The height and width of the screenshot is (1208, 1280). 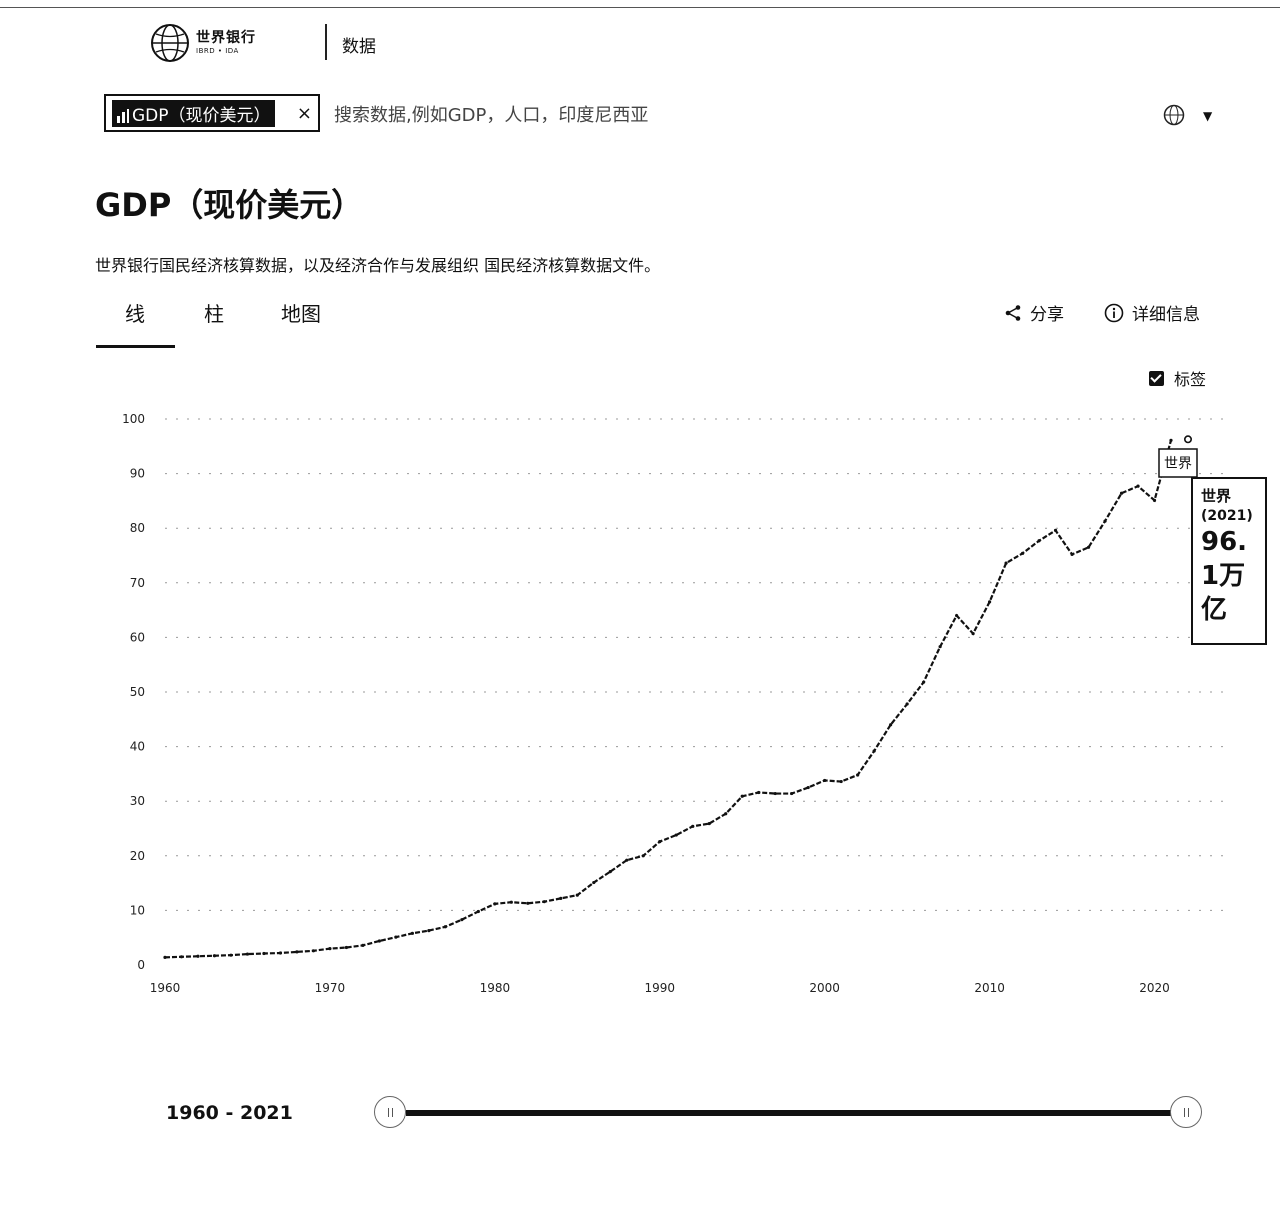 I want to click on x-tick-label: 1960, so click(x=165, y=988).